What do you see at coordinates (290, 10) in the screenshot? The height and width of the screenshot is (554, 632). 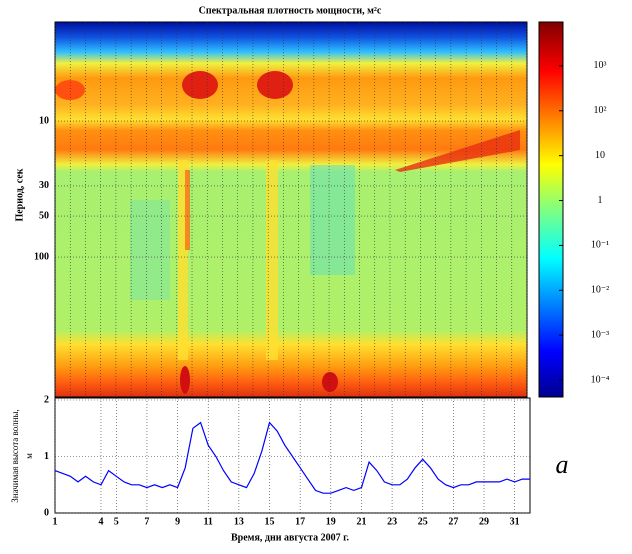 I see `chart-title: Спектральная плотность мощности, м²с` at bounding box center [290, 10].